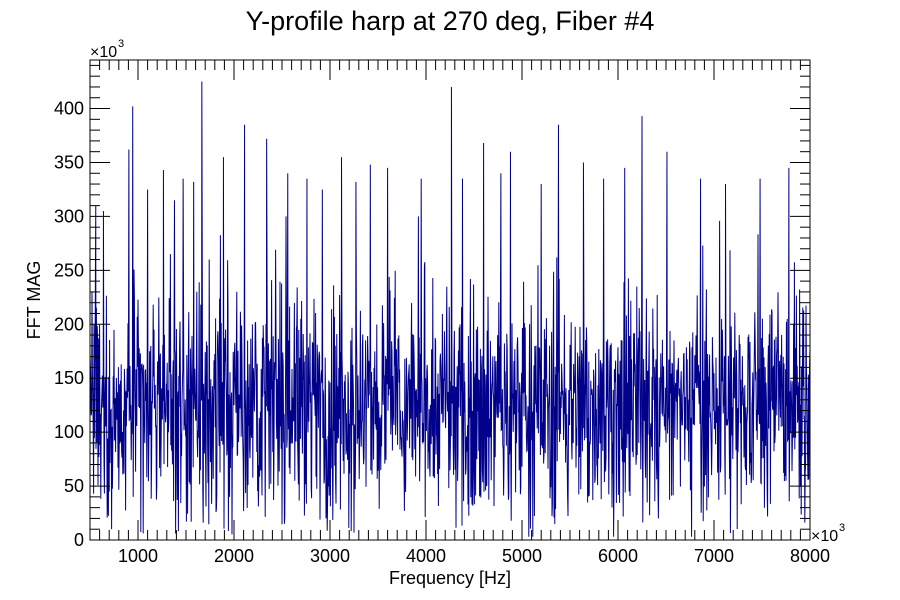  What do you see at coordinates (69, 432) in the screenshot?
I see `y-tick-label: 100` at bounding box center [69, 432].